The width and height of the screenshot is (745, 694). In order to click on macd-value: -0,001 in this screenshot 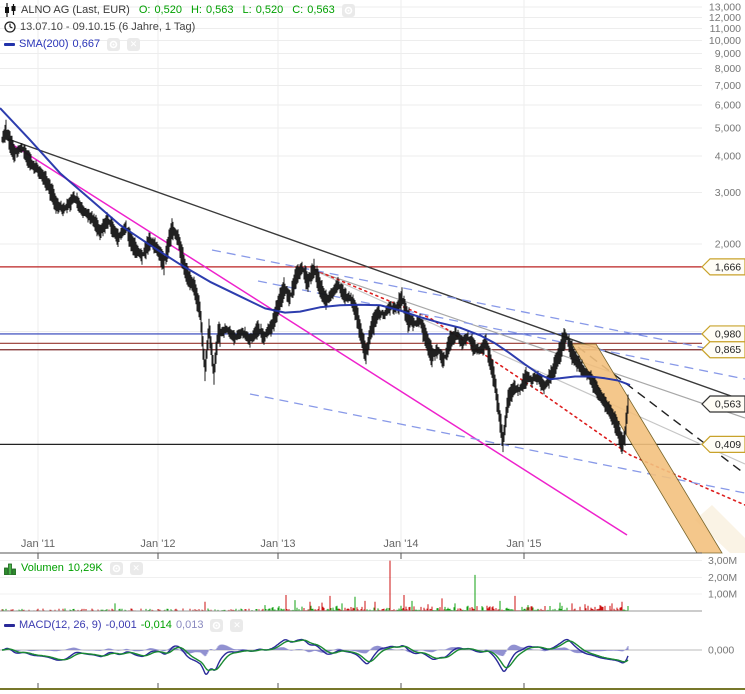, I will do `click(121, 625)`.